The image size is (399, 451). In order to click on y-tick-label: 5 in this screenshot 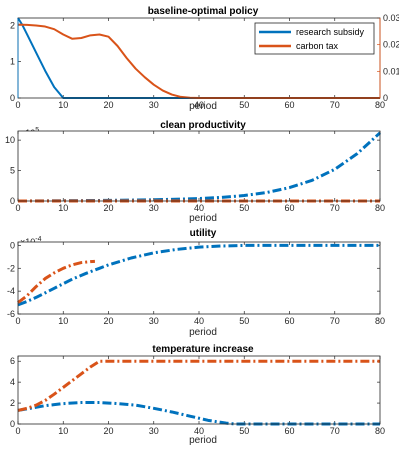, I will do `click(12, 171)`.